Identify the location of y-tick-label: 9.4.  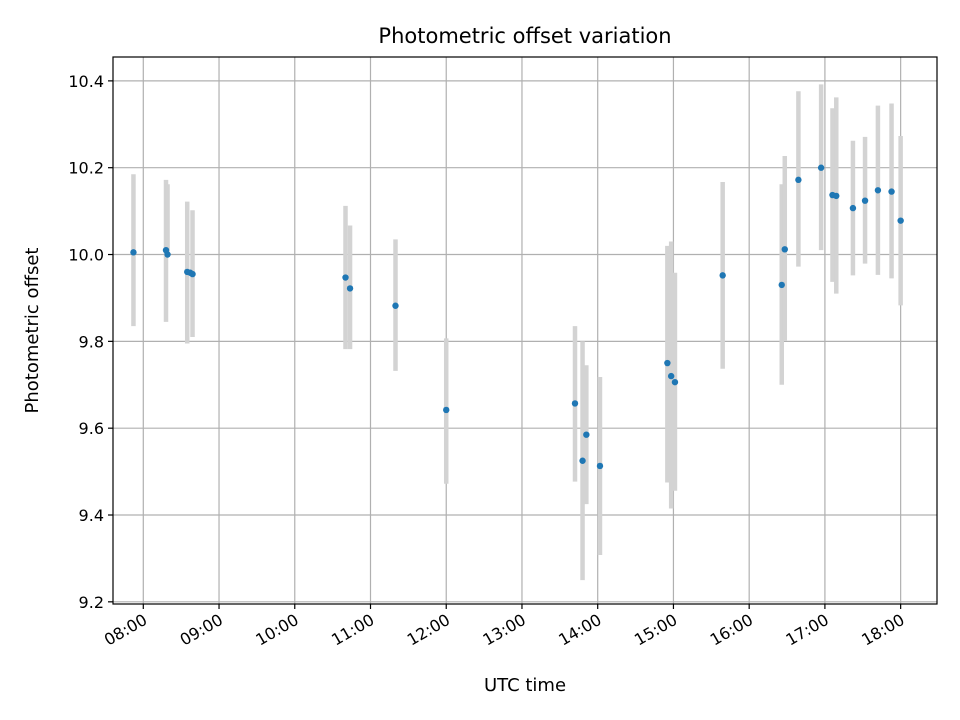
(91, 515).